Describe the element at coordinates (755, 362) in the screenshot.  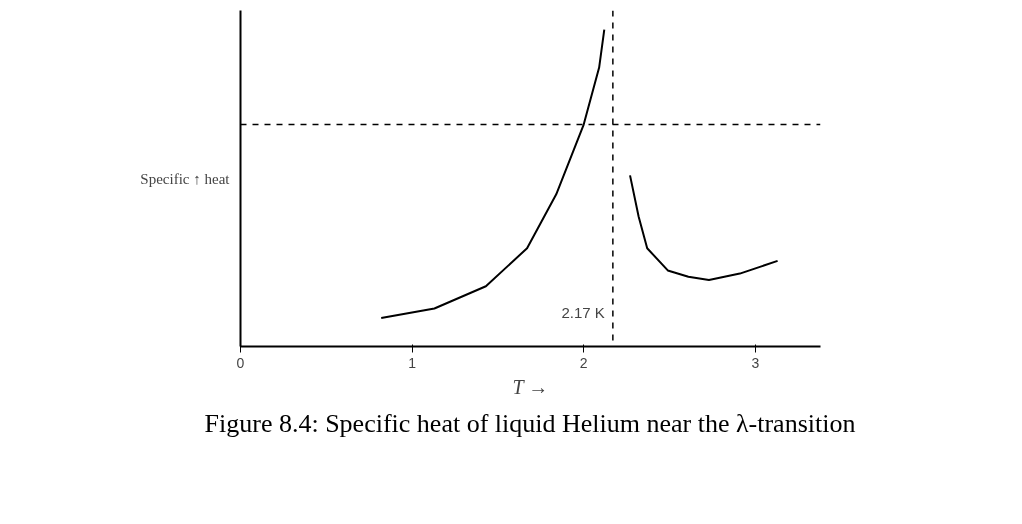
I see `x-tick-label: 3` at that location.